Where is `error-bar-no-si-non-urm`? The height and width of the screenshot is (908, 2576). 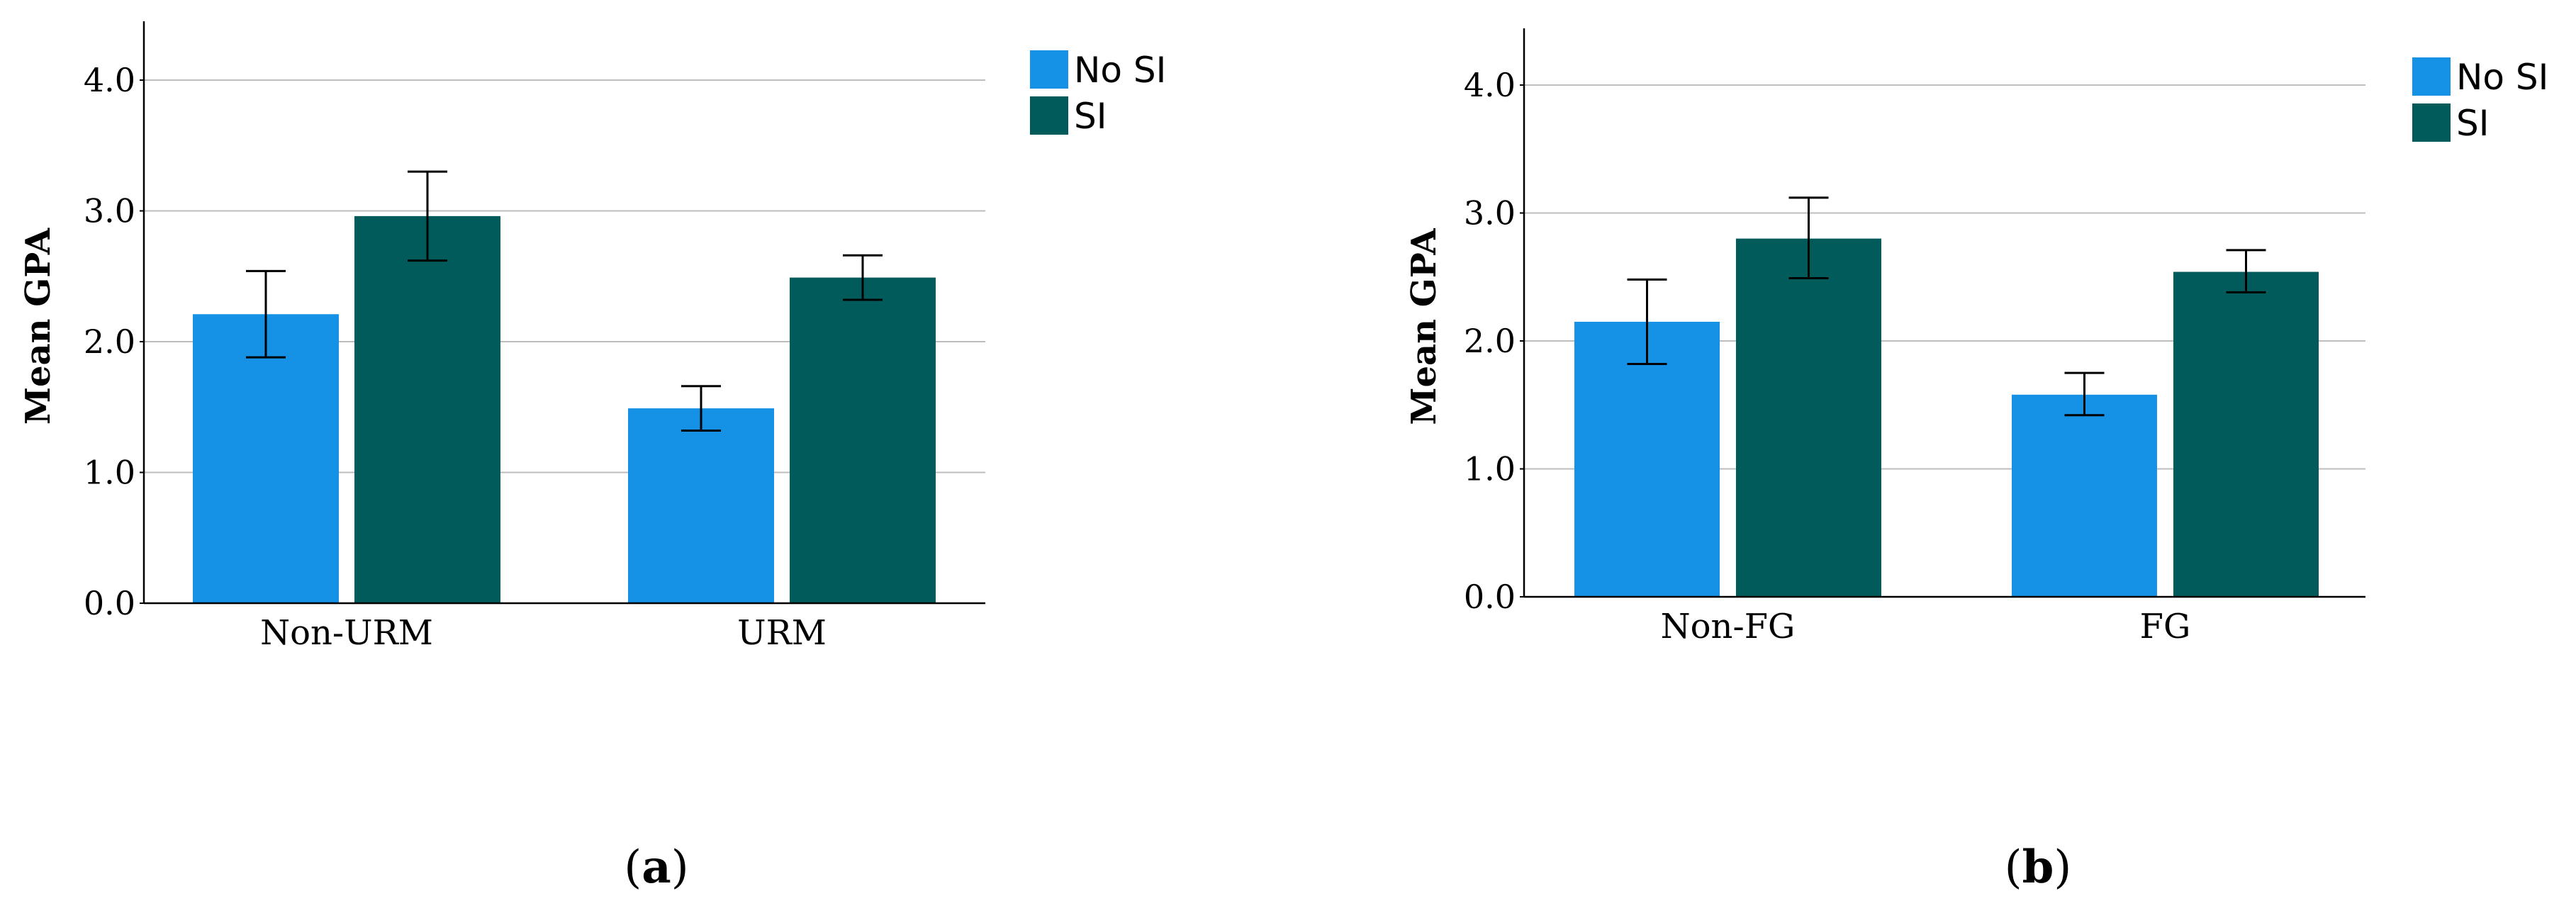
error-bar-no-si-non-urm is located at coordinates (266, 314).